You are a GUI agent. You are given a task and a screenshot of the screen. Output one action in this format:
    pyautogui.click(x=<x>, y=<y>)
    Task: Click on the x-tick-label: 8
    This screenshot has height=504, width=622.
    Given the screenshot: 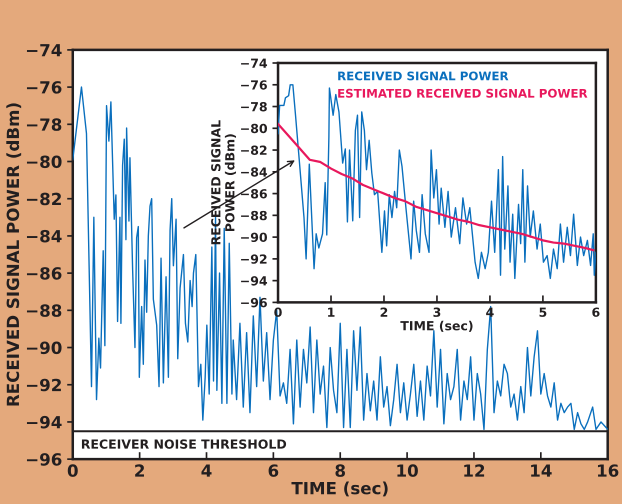 What is the action you would take?
    pyautogui.click(x=340, y=470)
    